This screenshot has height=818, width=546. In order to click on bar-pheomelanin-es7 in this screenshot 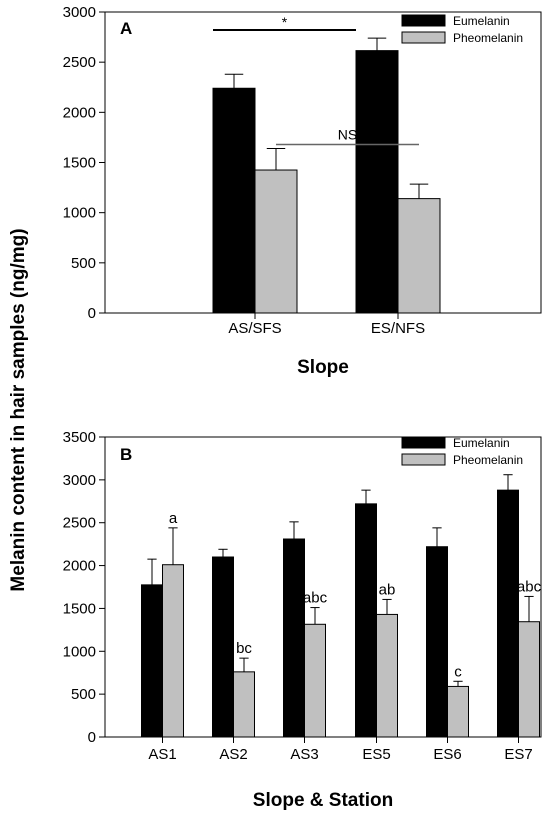, I will do `click(529, 679)`.